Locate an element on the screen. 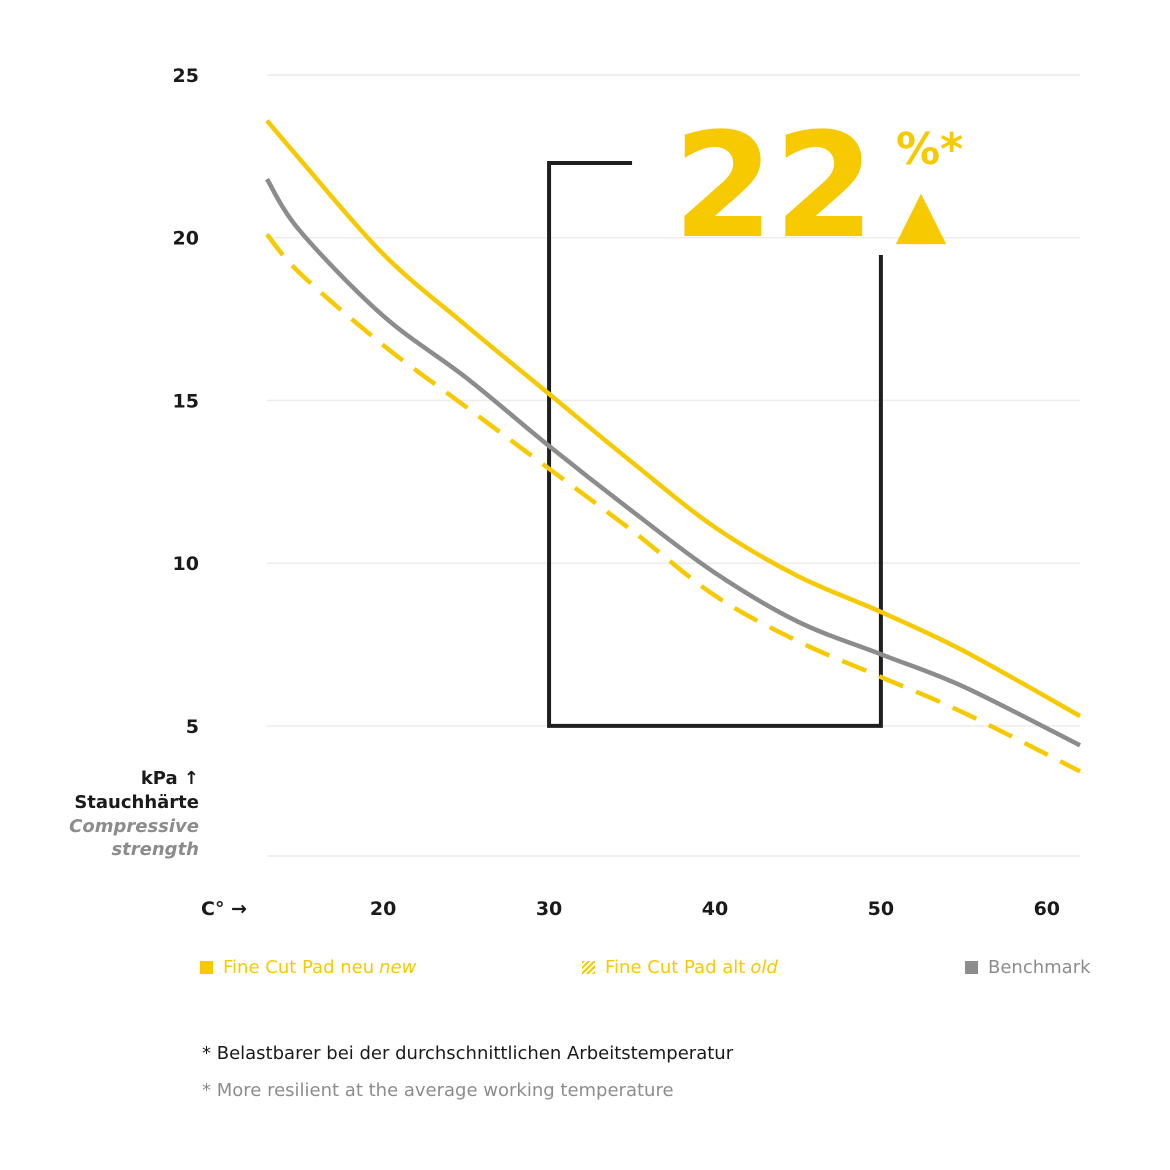 Image resolution: width=1170 pixels, height=1170 pixels. annotation-value: 22 is located at coordinates (774, 186).